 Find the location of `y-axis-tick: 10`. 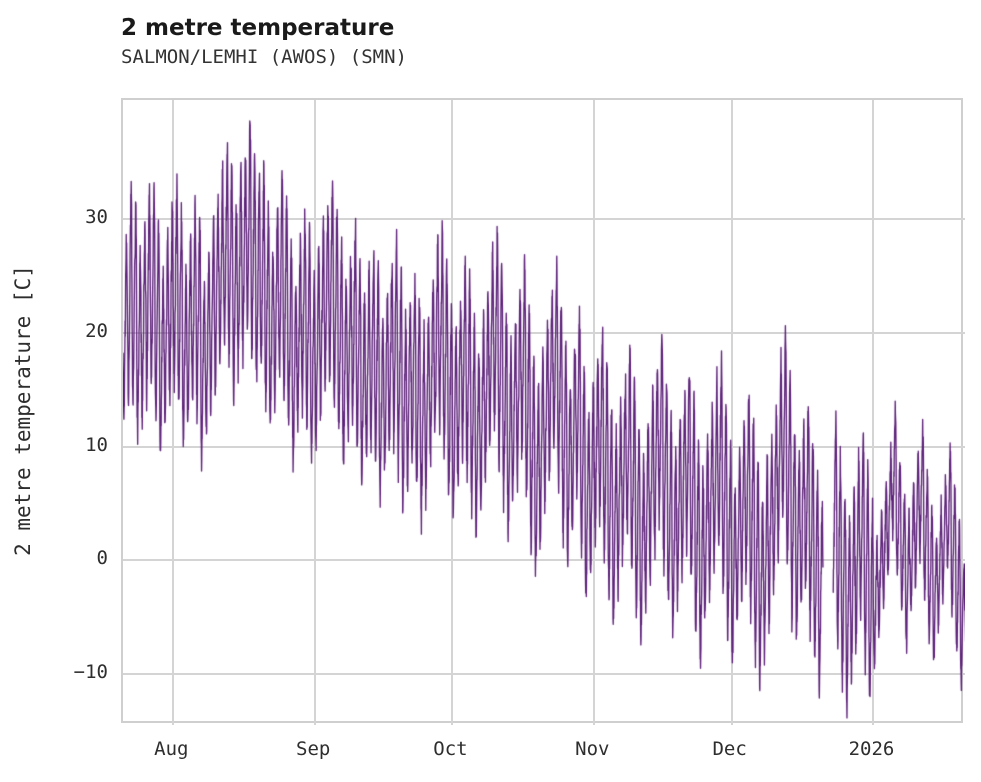

y-axis-tick: 10 is located at coordinates (96, 444).